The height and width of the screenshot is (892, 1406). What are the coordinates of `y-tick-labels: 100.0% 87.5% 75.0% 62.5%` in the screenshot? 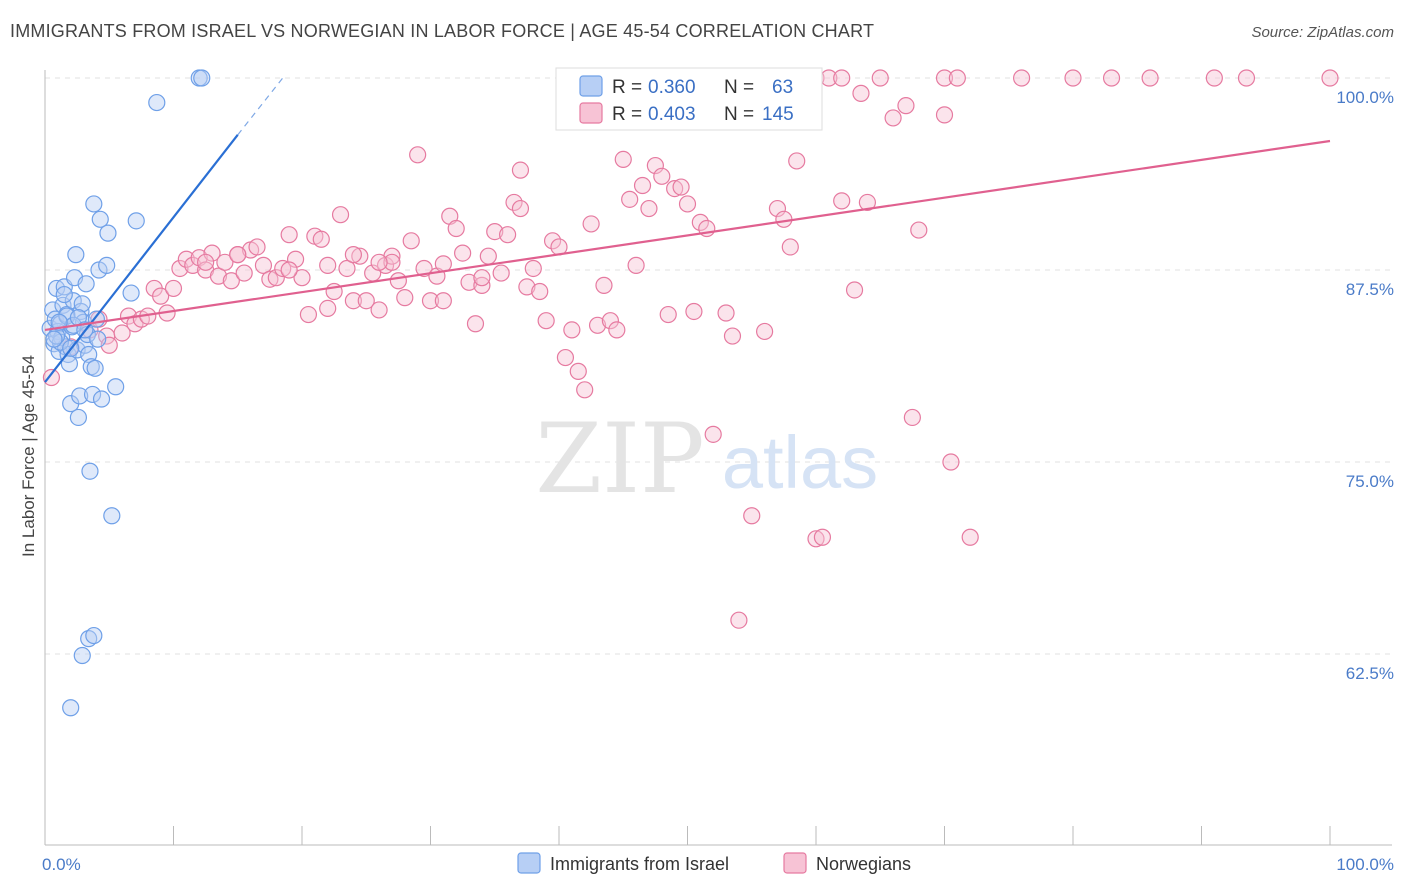 It's located at (1365, 385).